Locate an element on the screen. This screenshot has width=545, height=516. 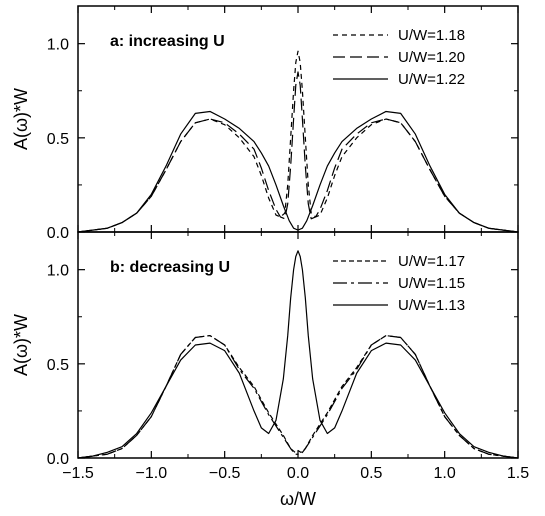
legend-label-b-2: U/W=1.15 is located at coordinates (431, 283).